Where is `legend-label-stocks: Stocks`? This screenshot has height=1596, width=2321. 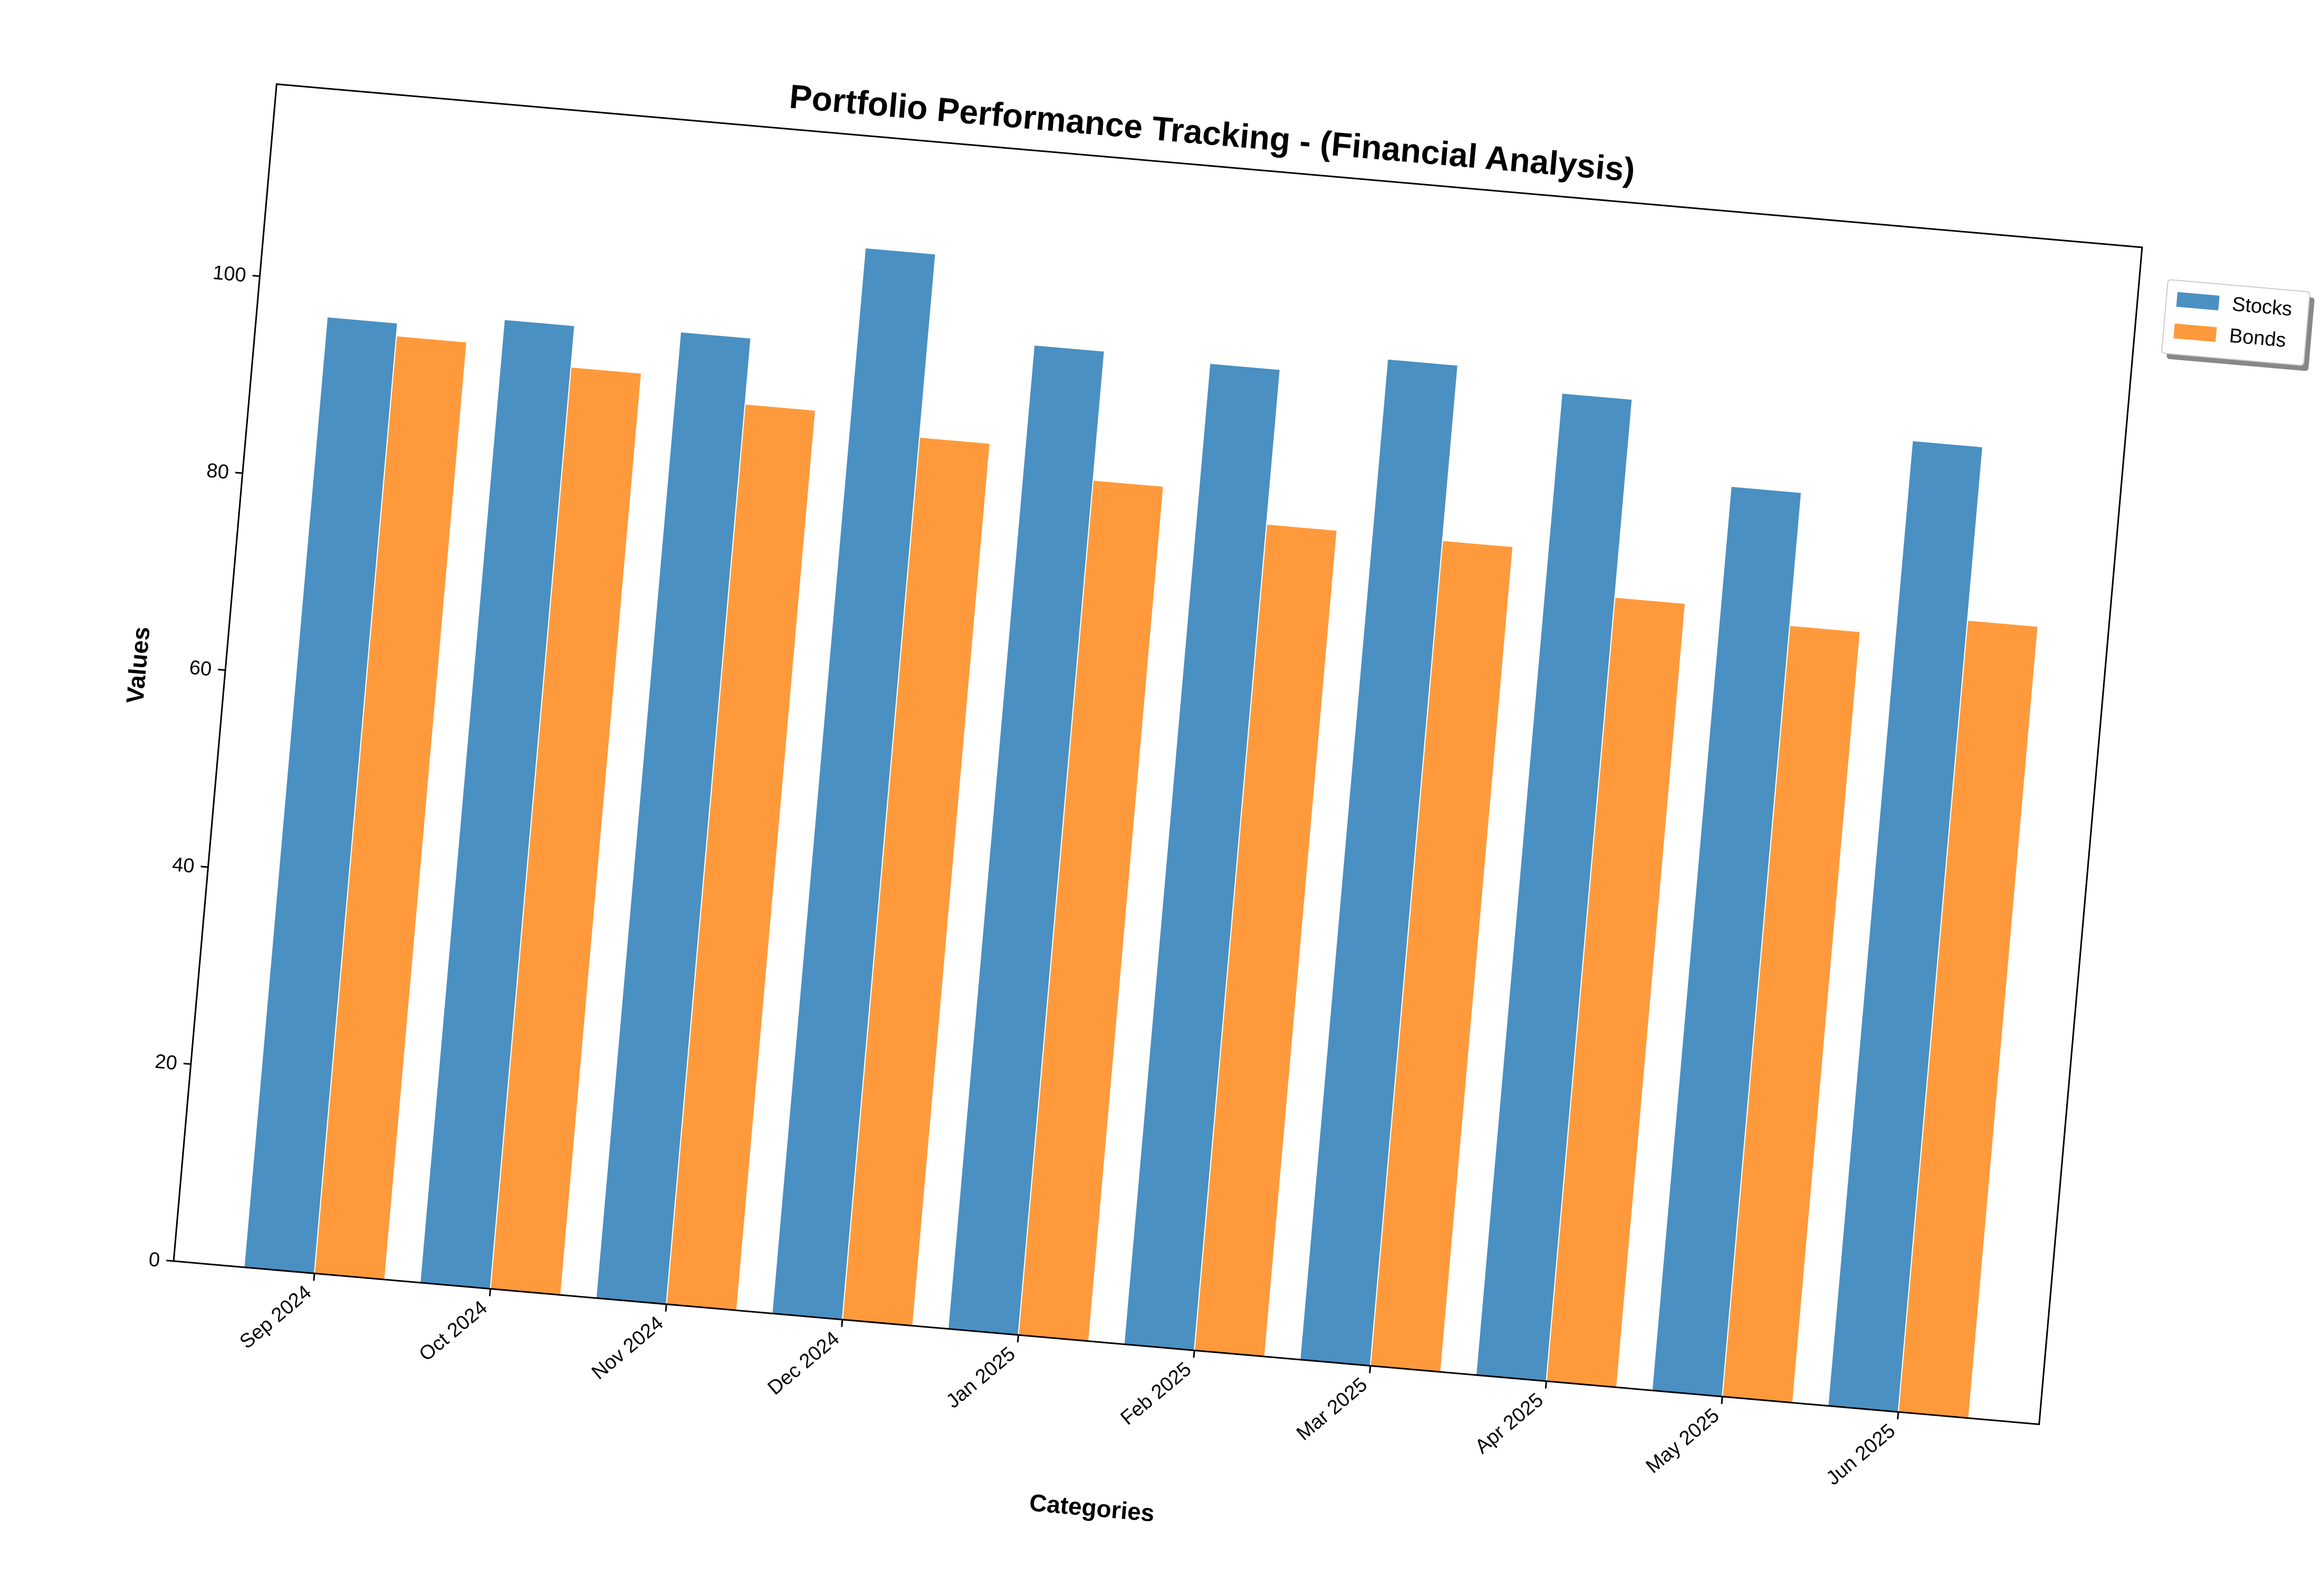
legend-label-stocks: Stocks is located at coordinates (2262, 307).